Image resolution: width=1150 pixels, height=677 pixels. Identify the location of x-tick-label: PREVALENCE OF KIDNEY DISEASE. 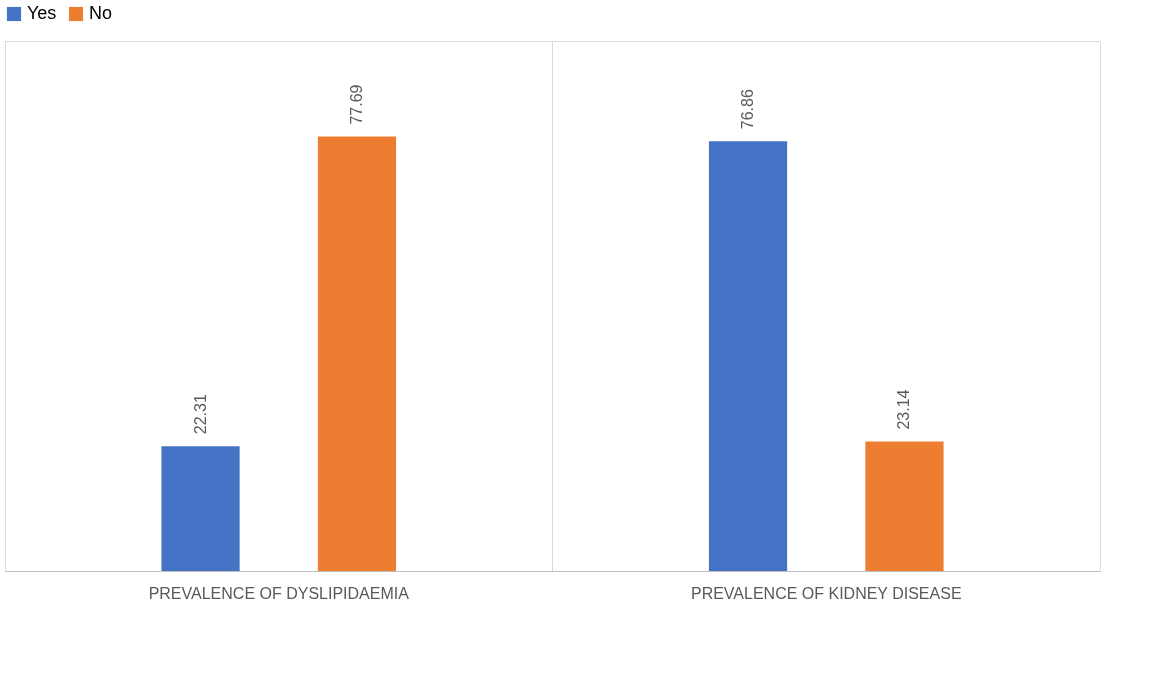
(826, 593).